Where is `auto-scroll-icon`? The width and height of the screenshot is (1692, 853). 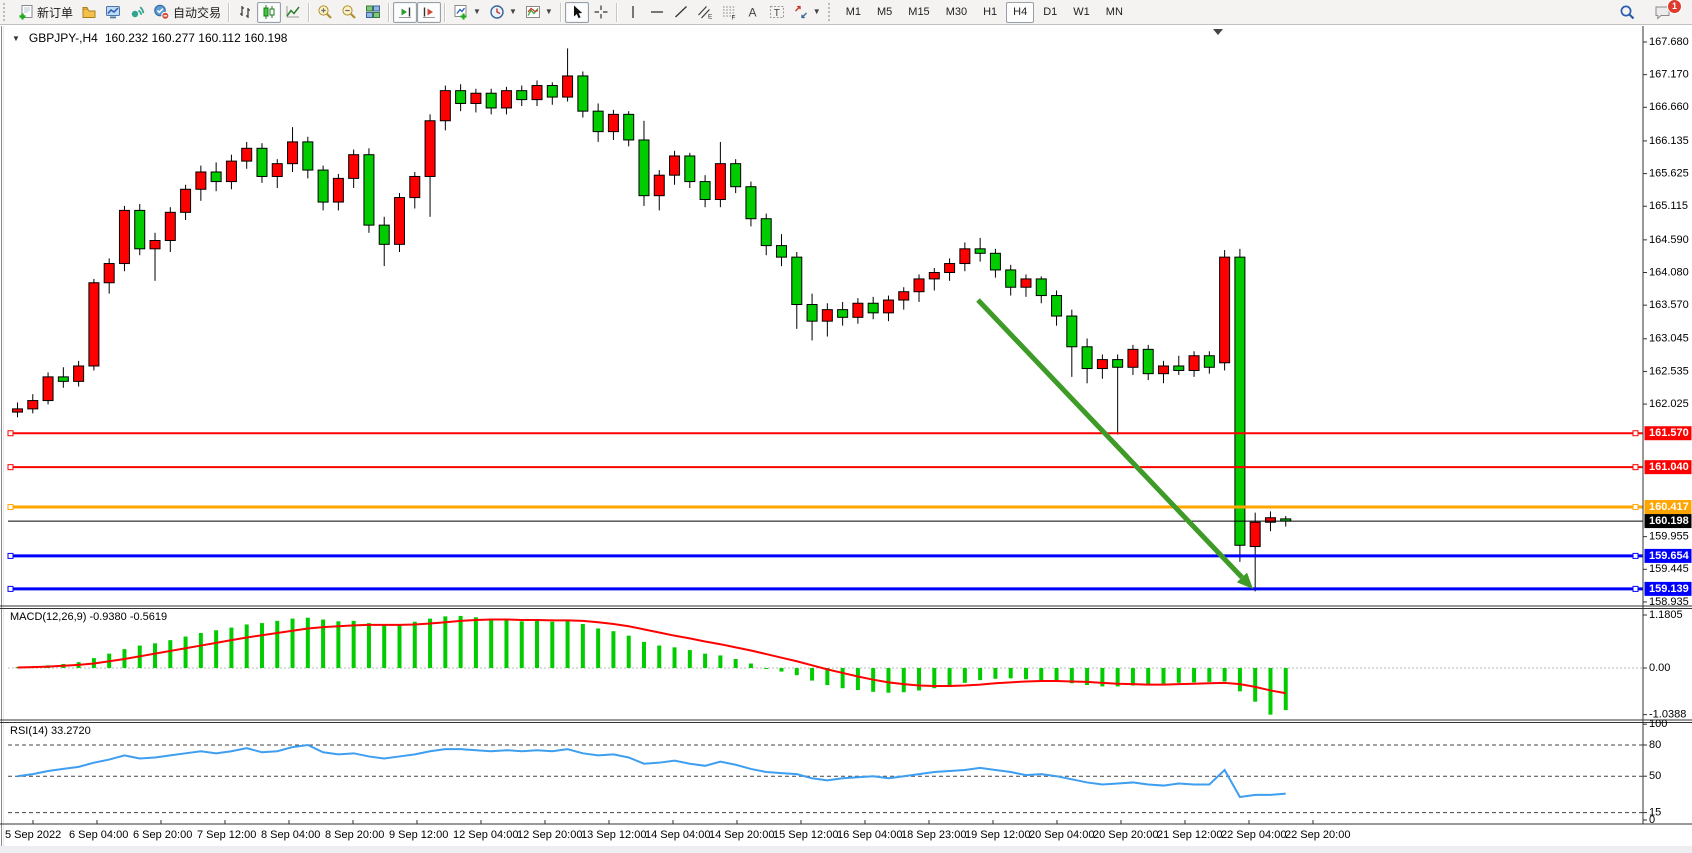
auto-scroll-icon is located at coordinates (405, 12).